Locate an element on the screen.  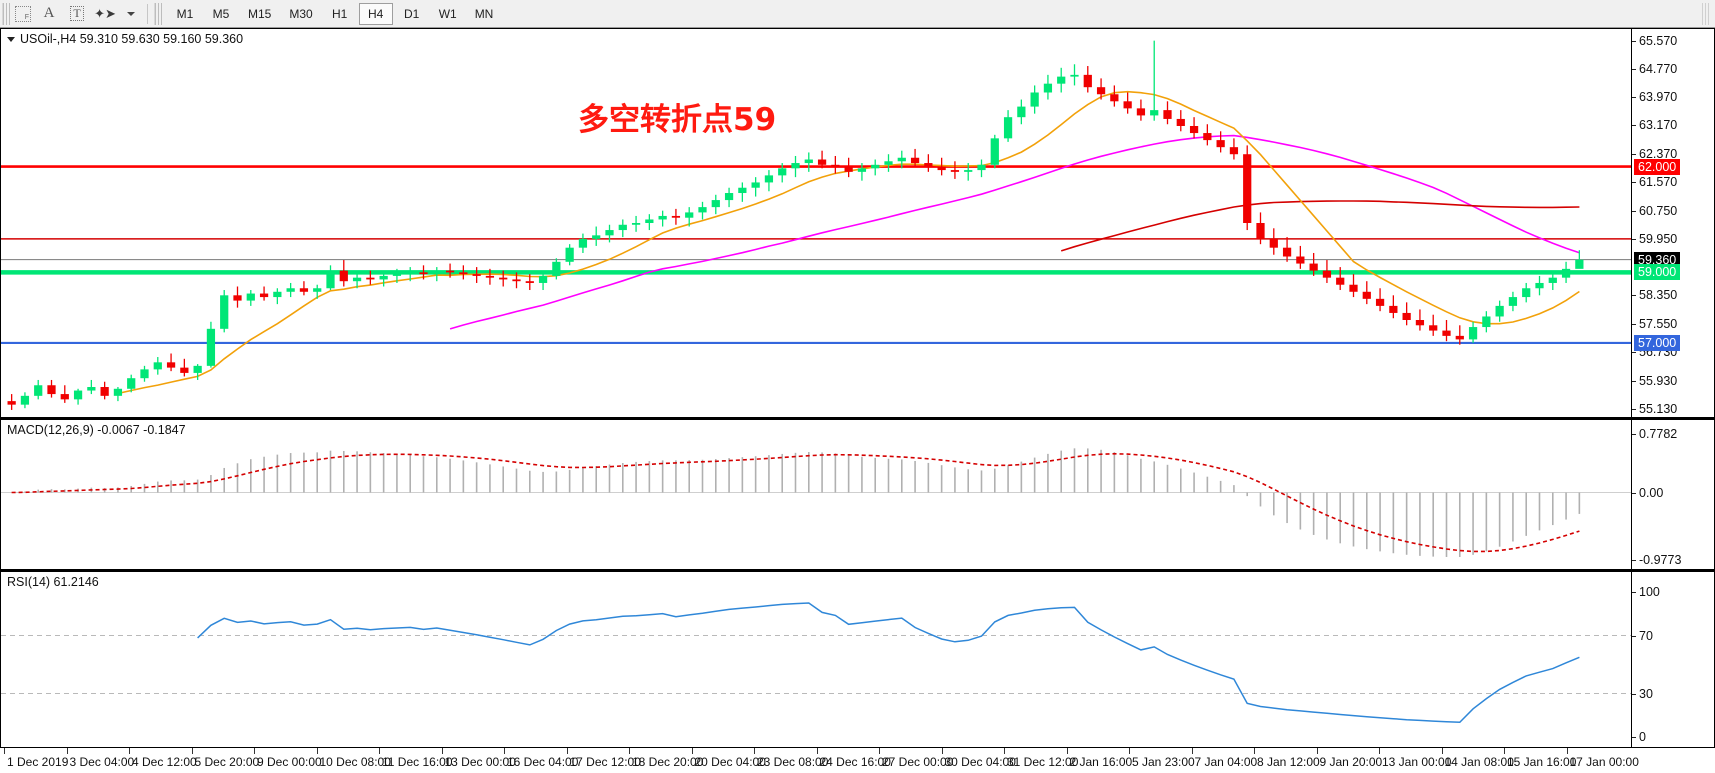
rsi-y-label: 70 is located at coordinates (1646, 635).